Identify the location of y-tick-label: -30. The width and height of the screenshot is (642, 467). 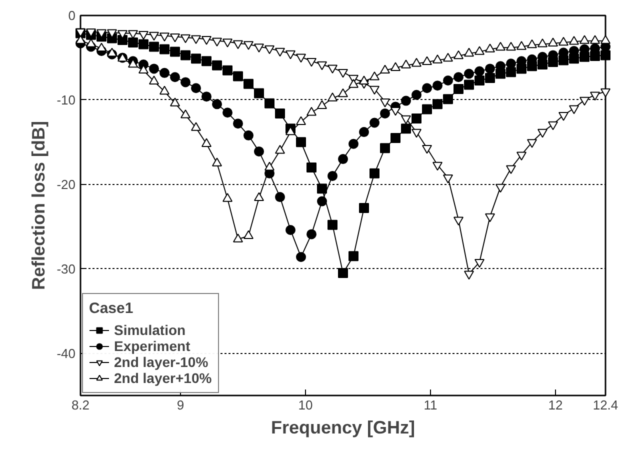
(66, 268).